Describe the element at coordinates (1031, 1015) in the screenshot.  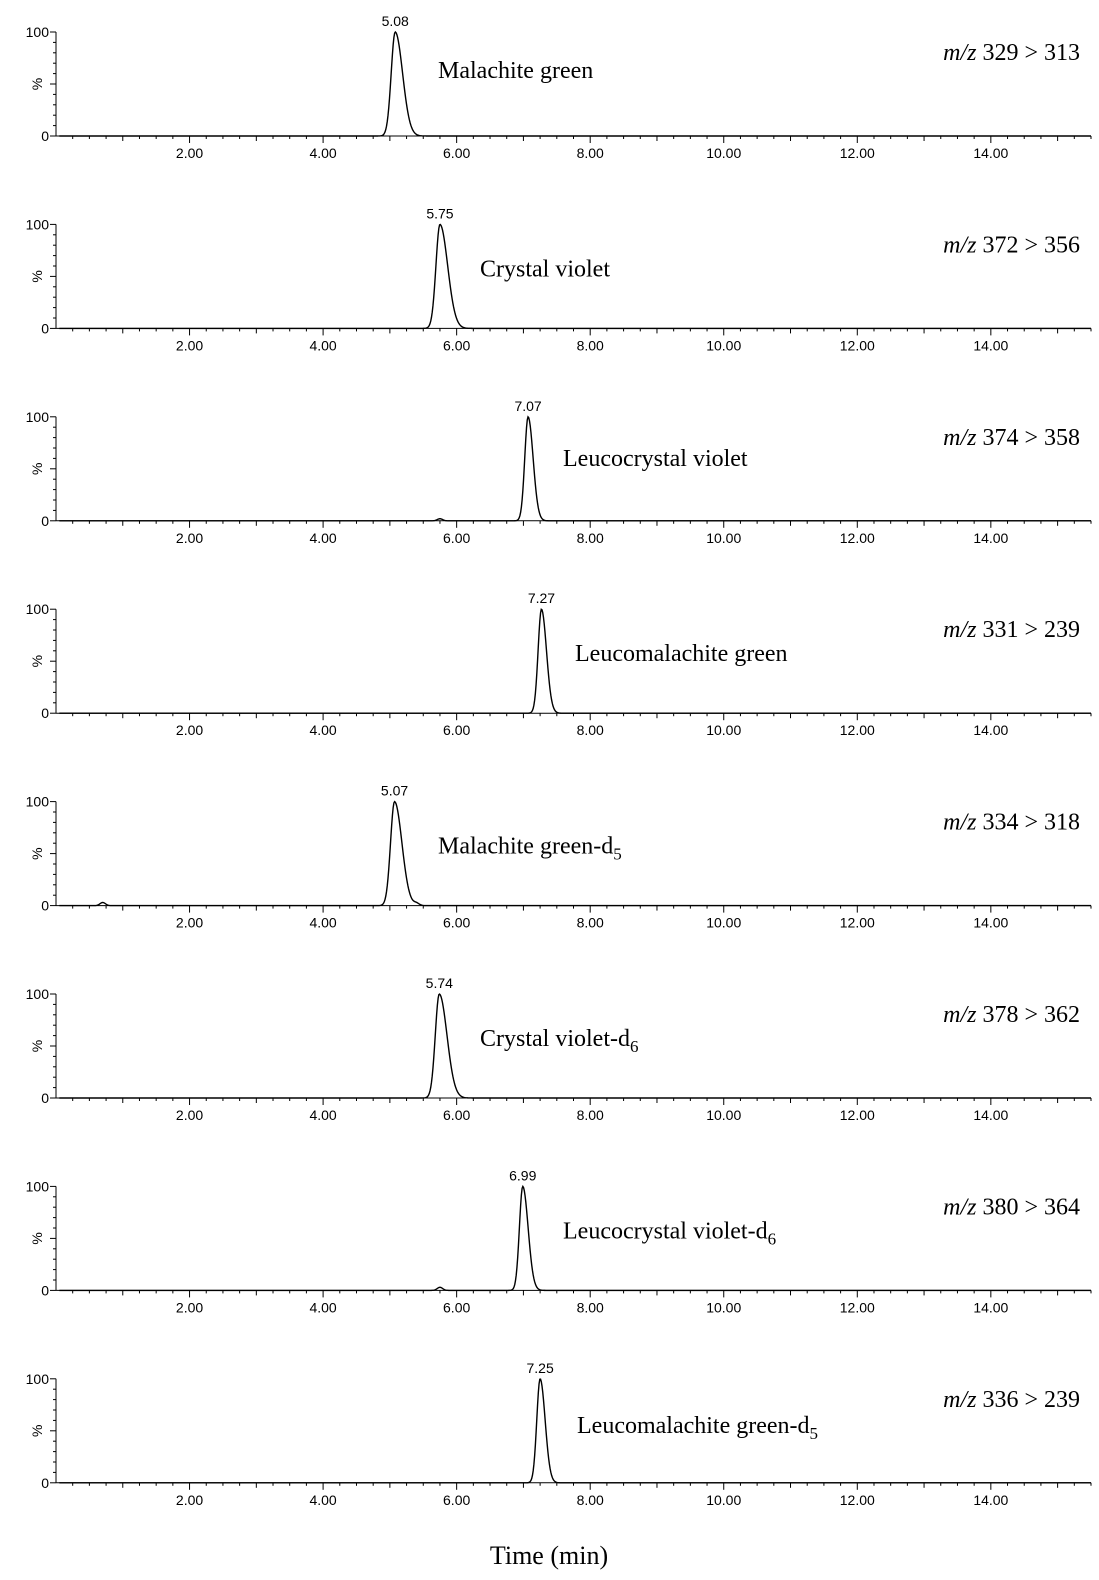
I see `mz-transition: 378 > 362` at that location.